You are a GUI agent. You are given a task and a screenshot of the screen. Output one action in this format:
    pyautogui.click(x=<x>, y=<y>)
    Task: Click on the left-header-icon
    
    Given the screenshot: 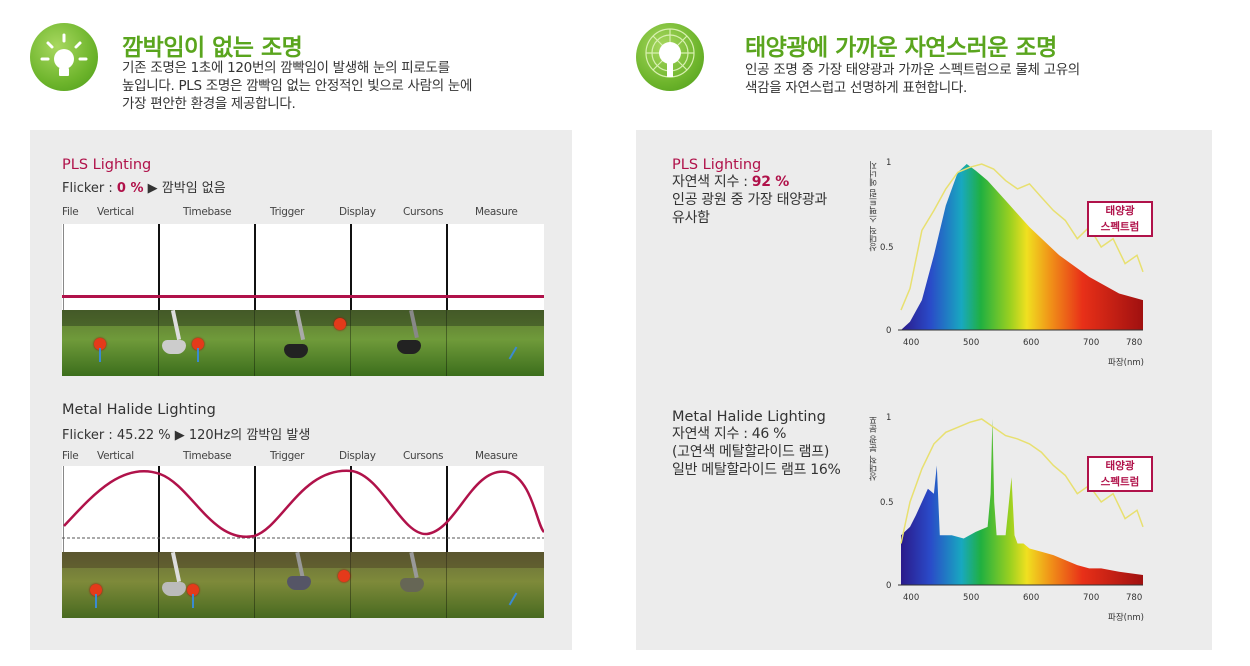 What is the action you would take?
    pyautogui.click(x=64, y=57)
    